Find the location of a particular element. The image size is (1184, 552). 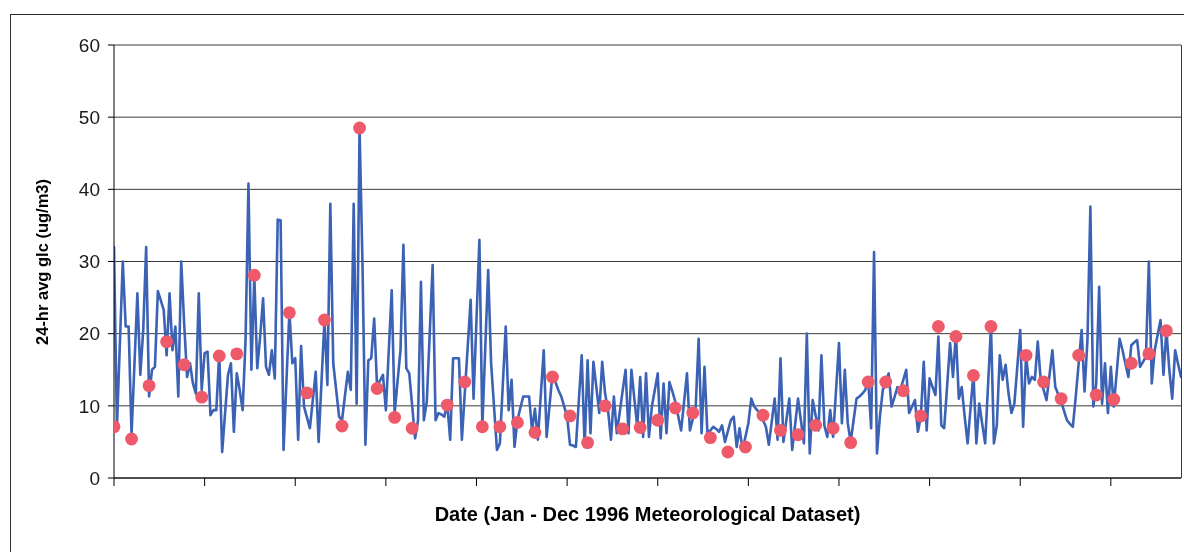

y-tick-label: 10 is located at coordinates (89, 406).